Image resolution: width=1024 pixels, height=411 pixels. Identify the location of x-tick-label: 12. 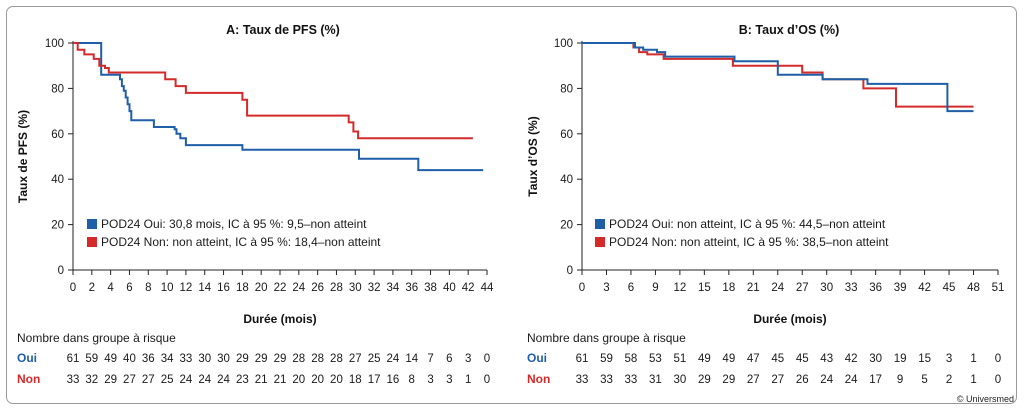
(186, 288).